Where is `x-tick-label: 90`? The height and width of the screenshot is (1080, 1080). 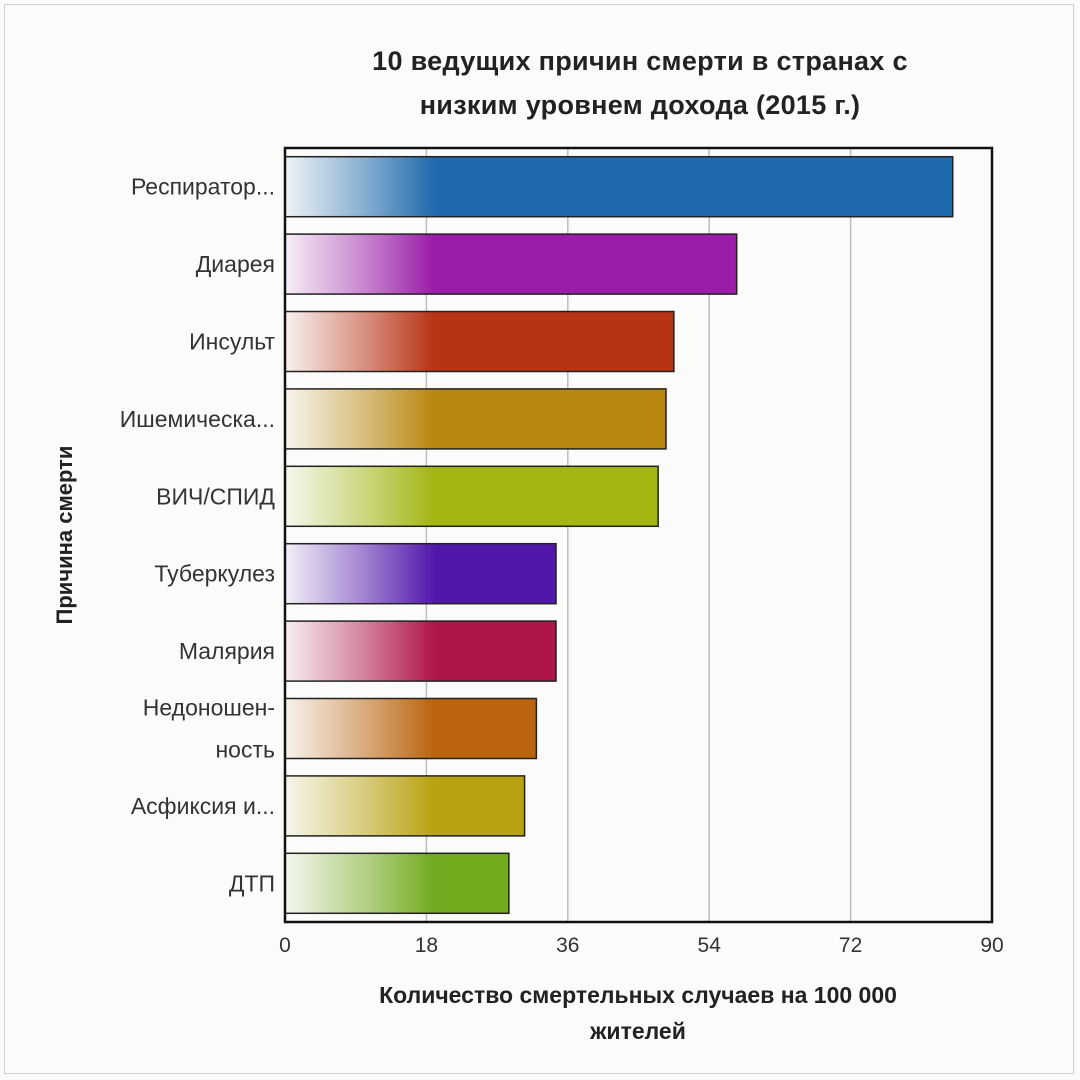
x-tick-label: 90 is located at coordinates (991, 945).